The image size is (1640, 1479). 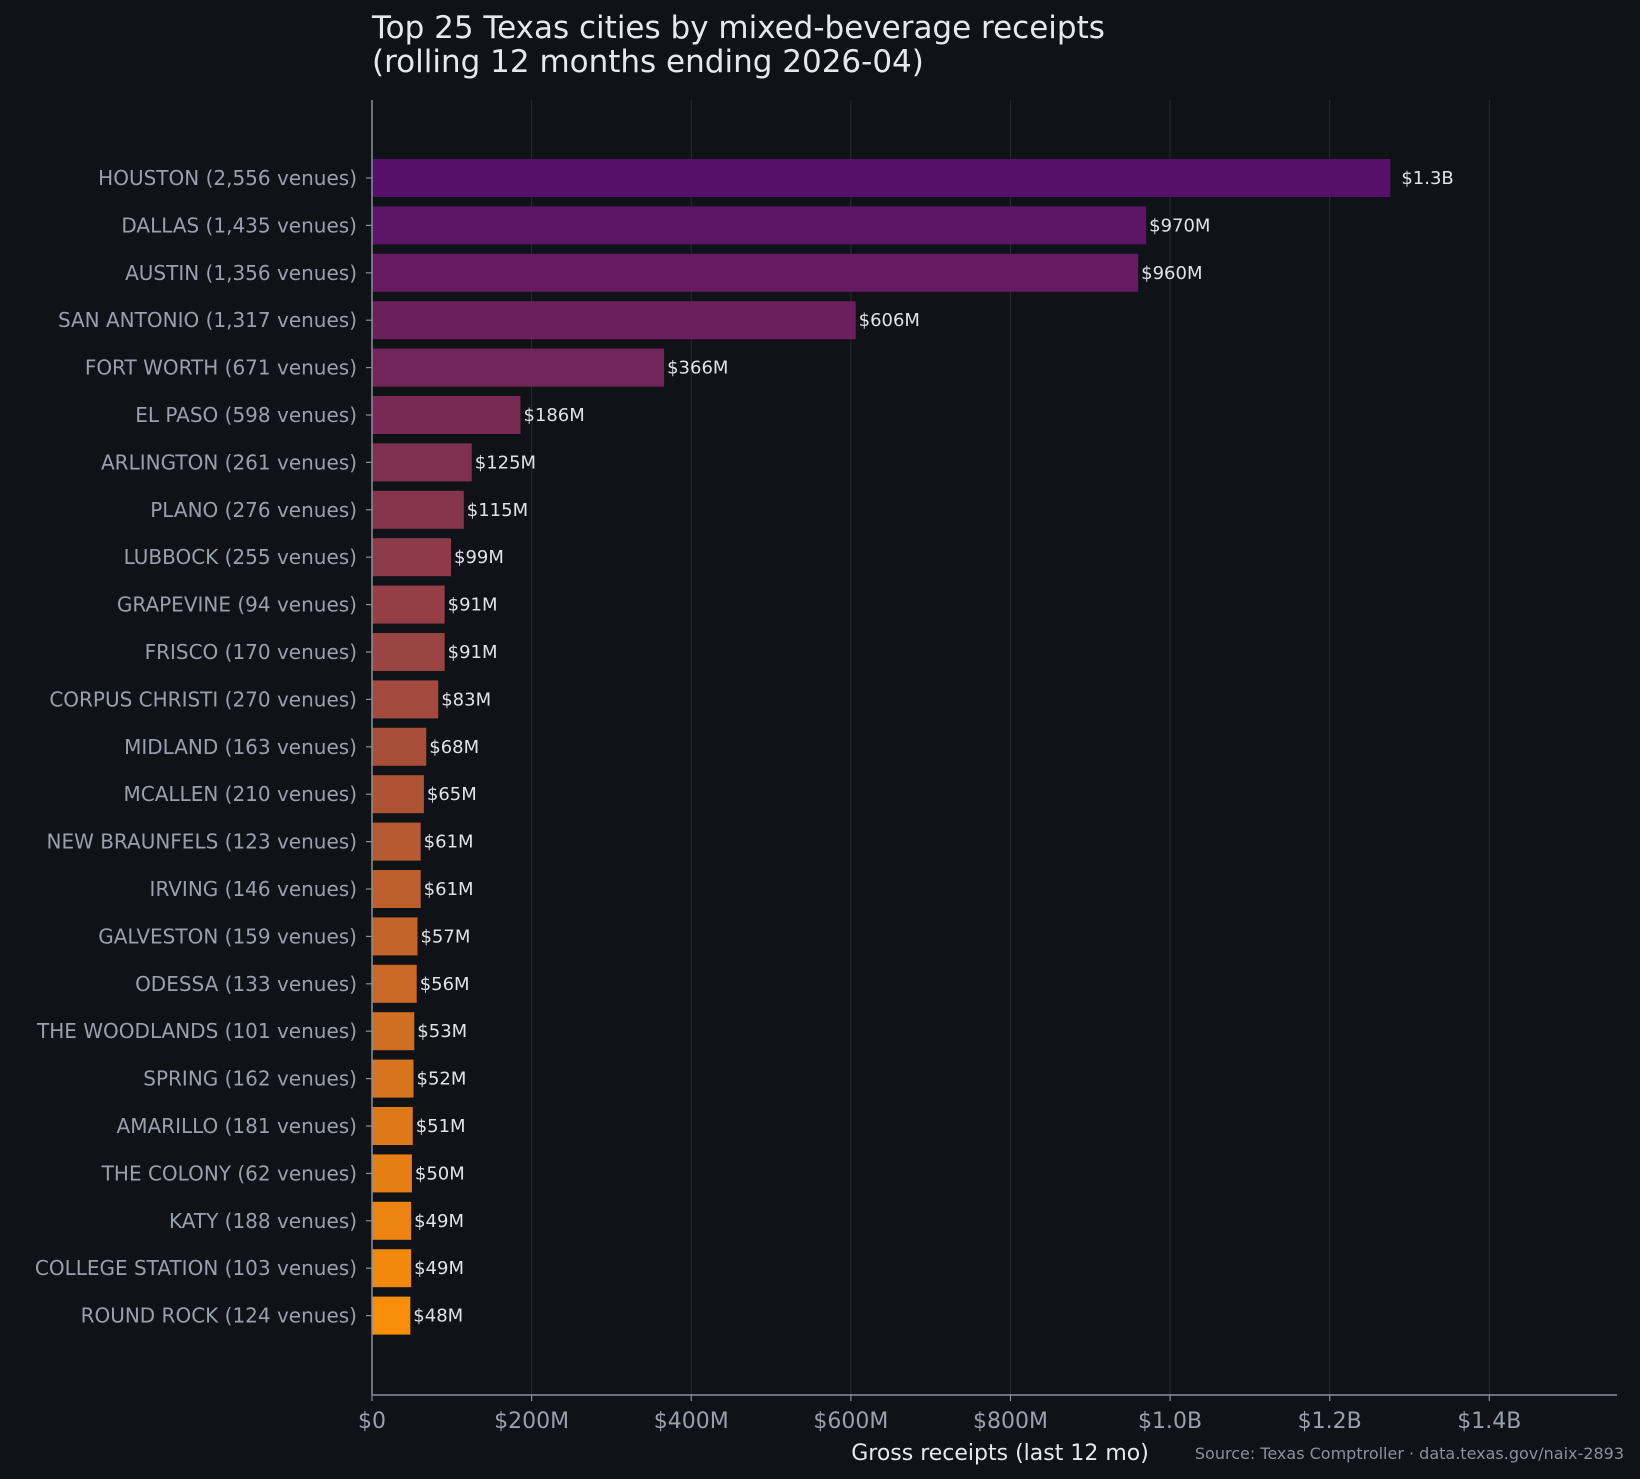 What do you see at coordinates (1489, 1421) in the screenshot?
I see `x-tick-label: $1.4B` at bounding box center [1489, 1421].